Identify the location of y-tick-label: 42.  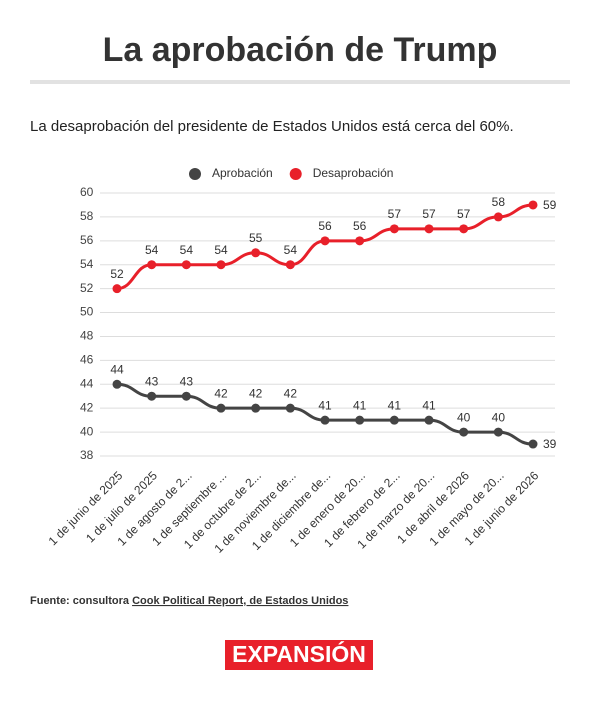
(87, 407).